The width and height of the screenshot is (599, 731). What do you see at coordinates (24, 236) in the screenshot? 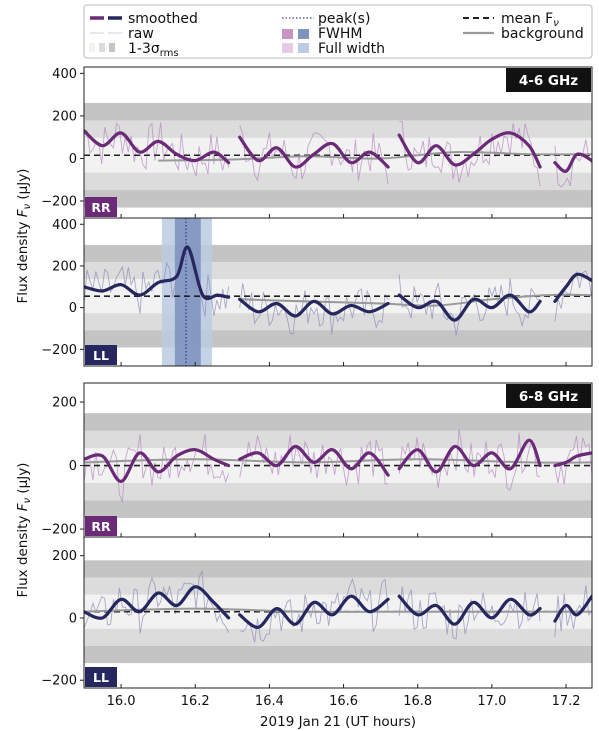
I see `ylabel-upper: Flux density Fν (μJy)` at bounding box center [24, 236].